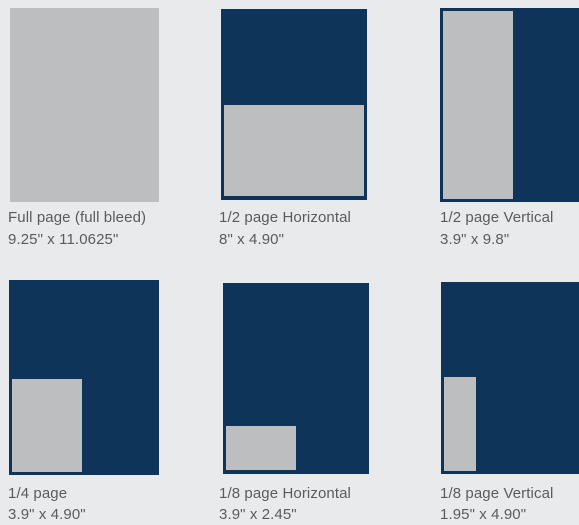 This screenshot has height=525, width=579. What do you see at coordinates (77, 217) in the screenshot?
I see `ad-size-name: Full page (full bleed)` at bounding box center [77, 217].